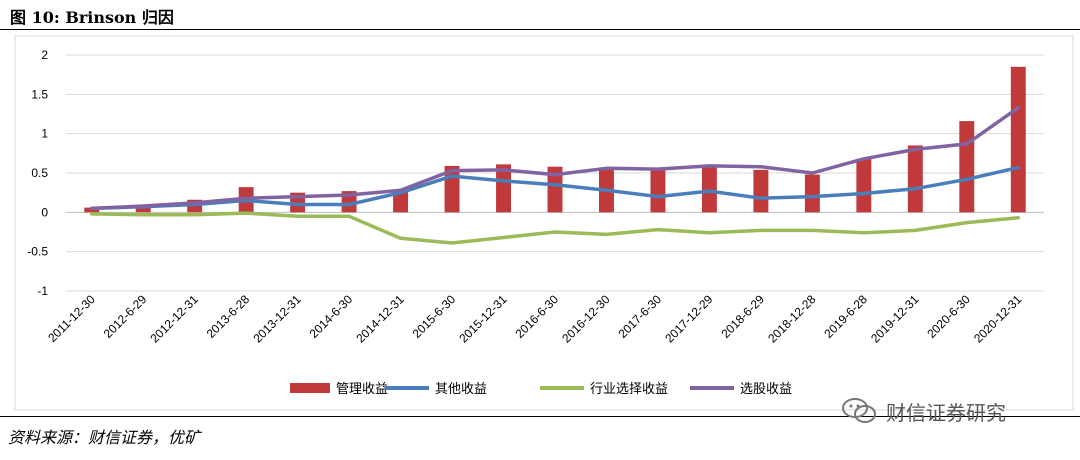 The width and height of the screenshot is (1080, 460). What do you see at coordinates (71, 318) in the screenshot?
I see `x-tick-label: 2011-12-30` at bounding box center [71, 318].